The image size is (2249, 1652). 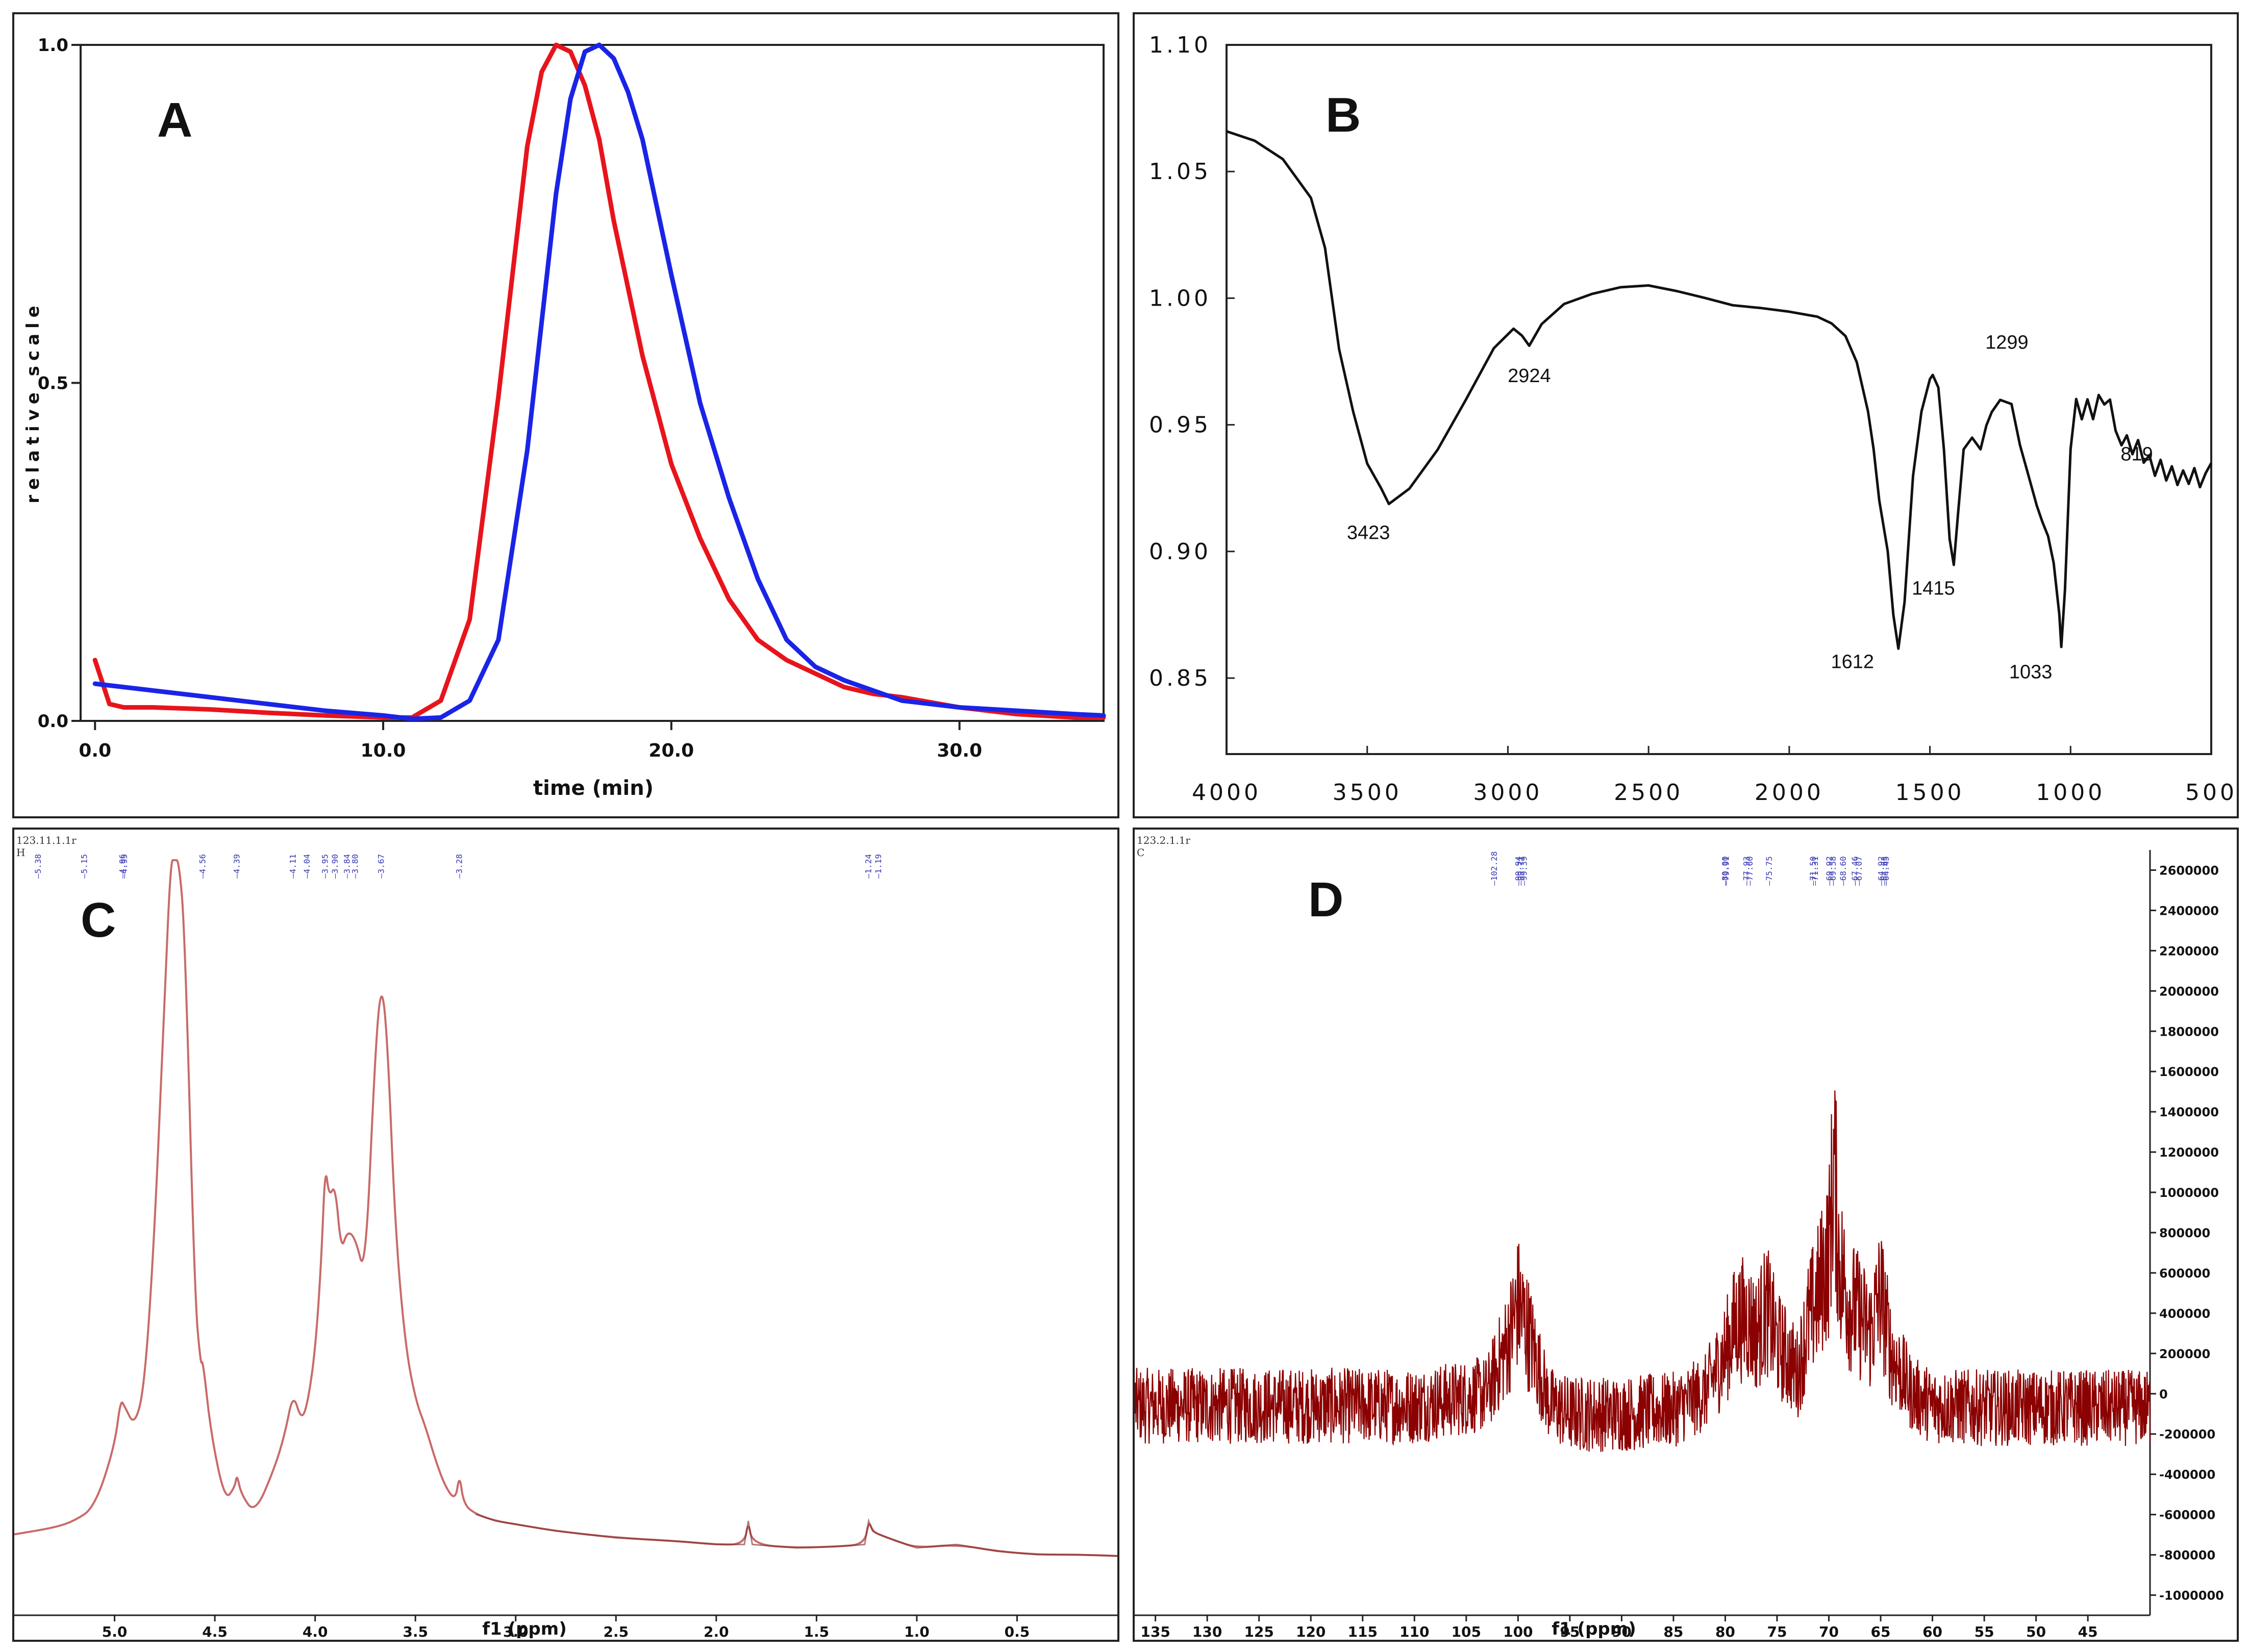 What do you see at coordinates (1180, 425) in the screenshot?
I see `chart-b-ytick-label: 0.95` at bounding box center [1180, 425].